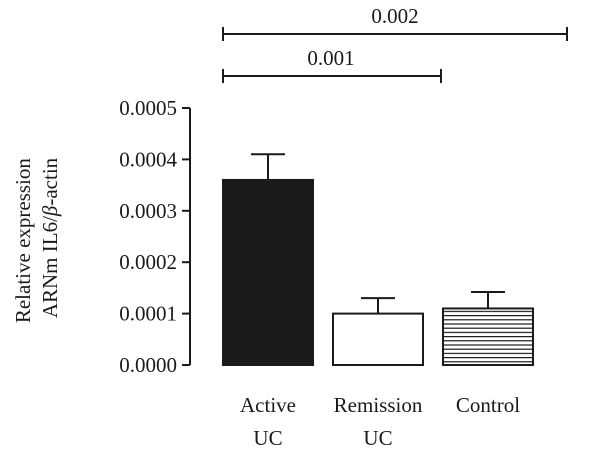 This screenshot has height=457, width=600. I want to click on x-tick-label: Active, so click(268, 405).